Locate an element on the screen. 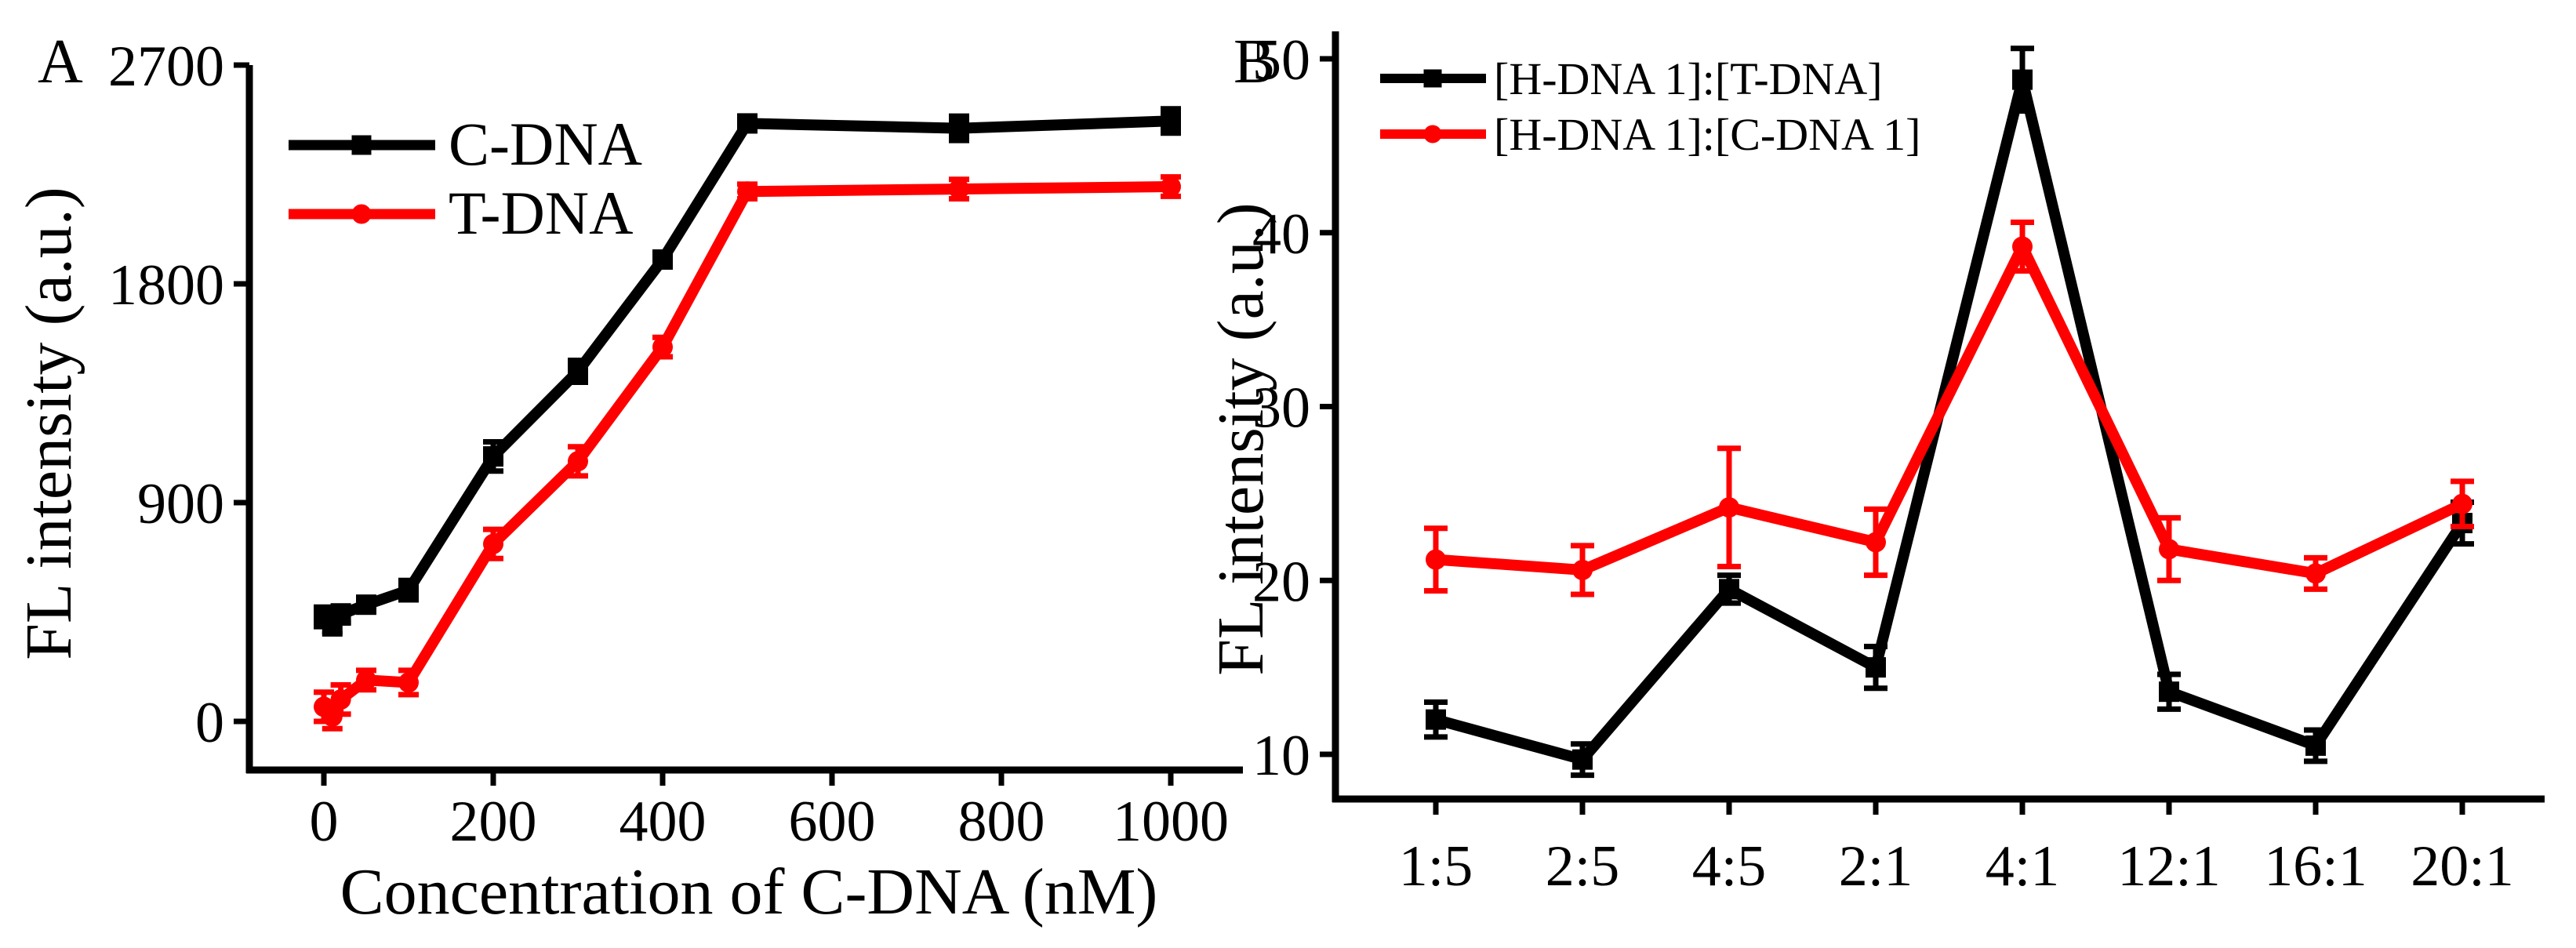 The height and width of the screenshot is (948, 2576). panel-b-y-tick-label-30: 30 is located at coordinates (1281, 408).